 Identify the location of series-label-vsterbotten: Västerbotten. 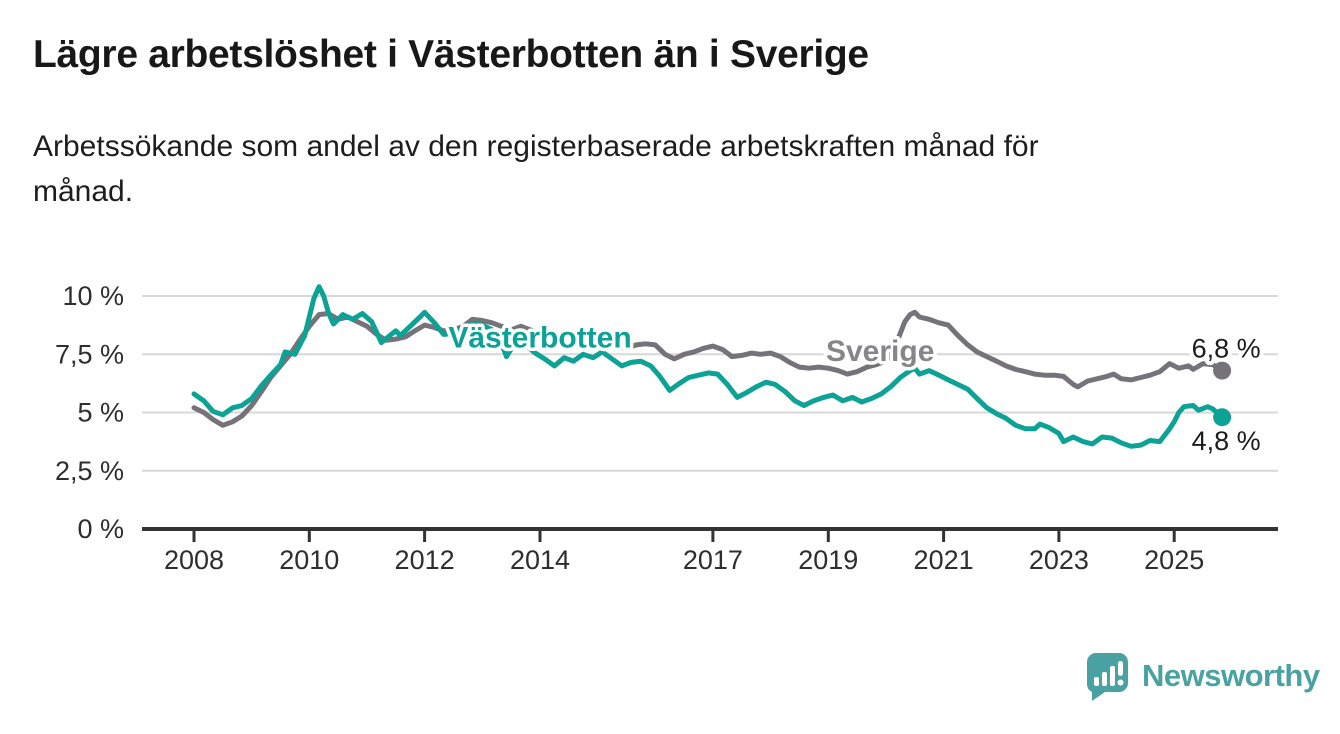
(539, 337).